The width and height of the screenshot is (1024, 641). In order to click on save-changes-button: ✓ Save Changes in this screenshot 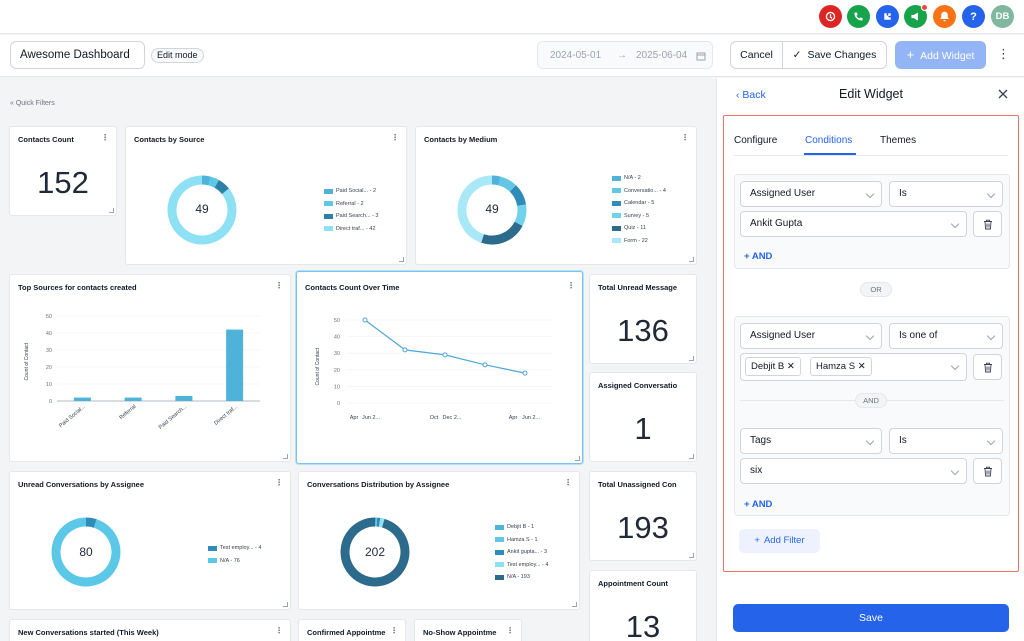, I will do `click(834, 55)`.